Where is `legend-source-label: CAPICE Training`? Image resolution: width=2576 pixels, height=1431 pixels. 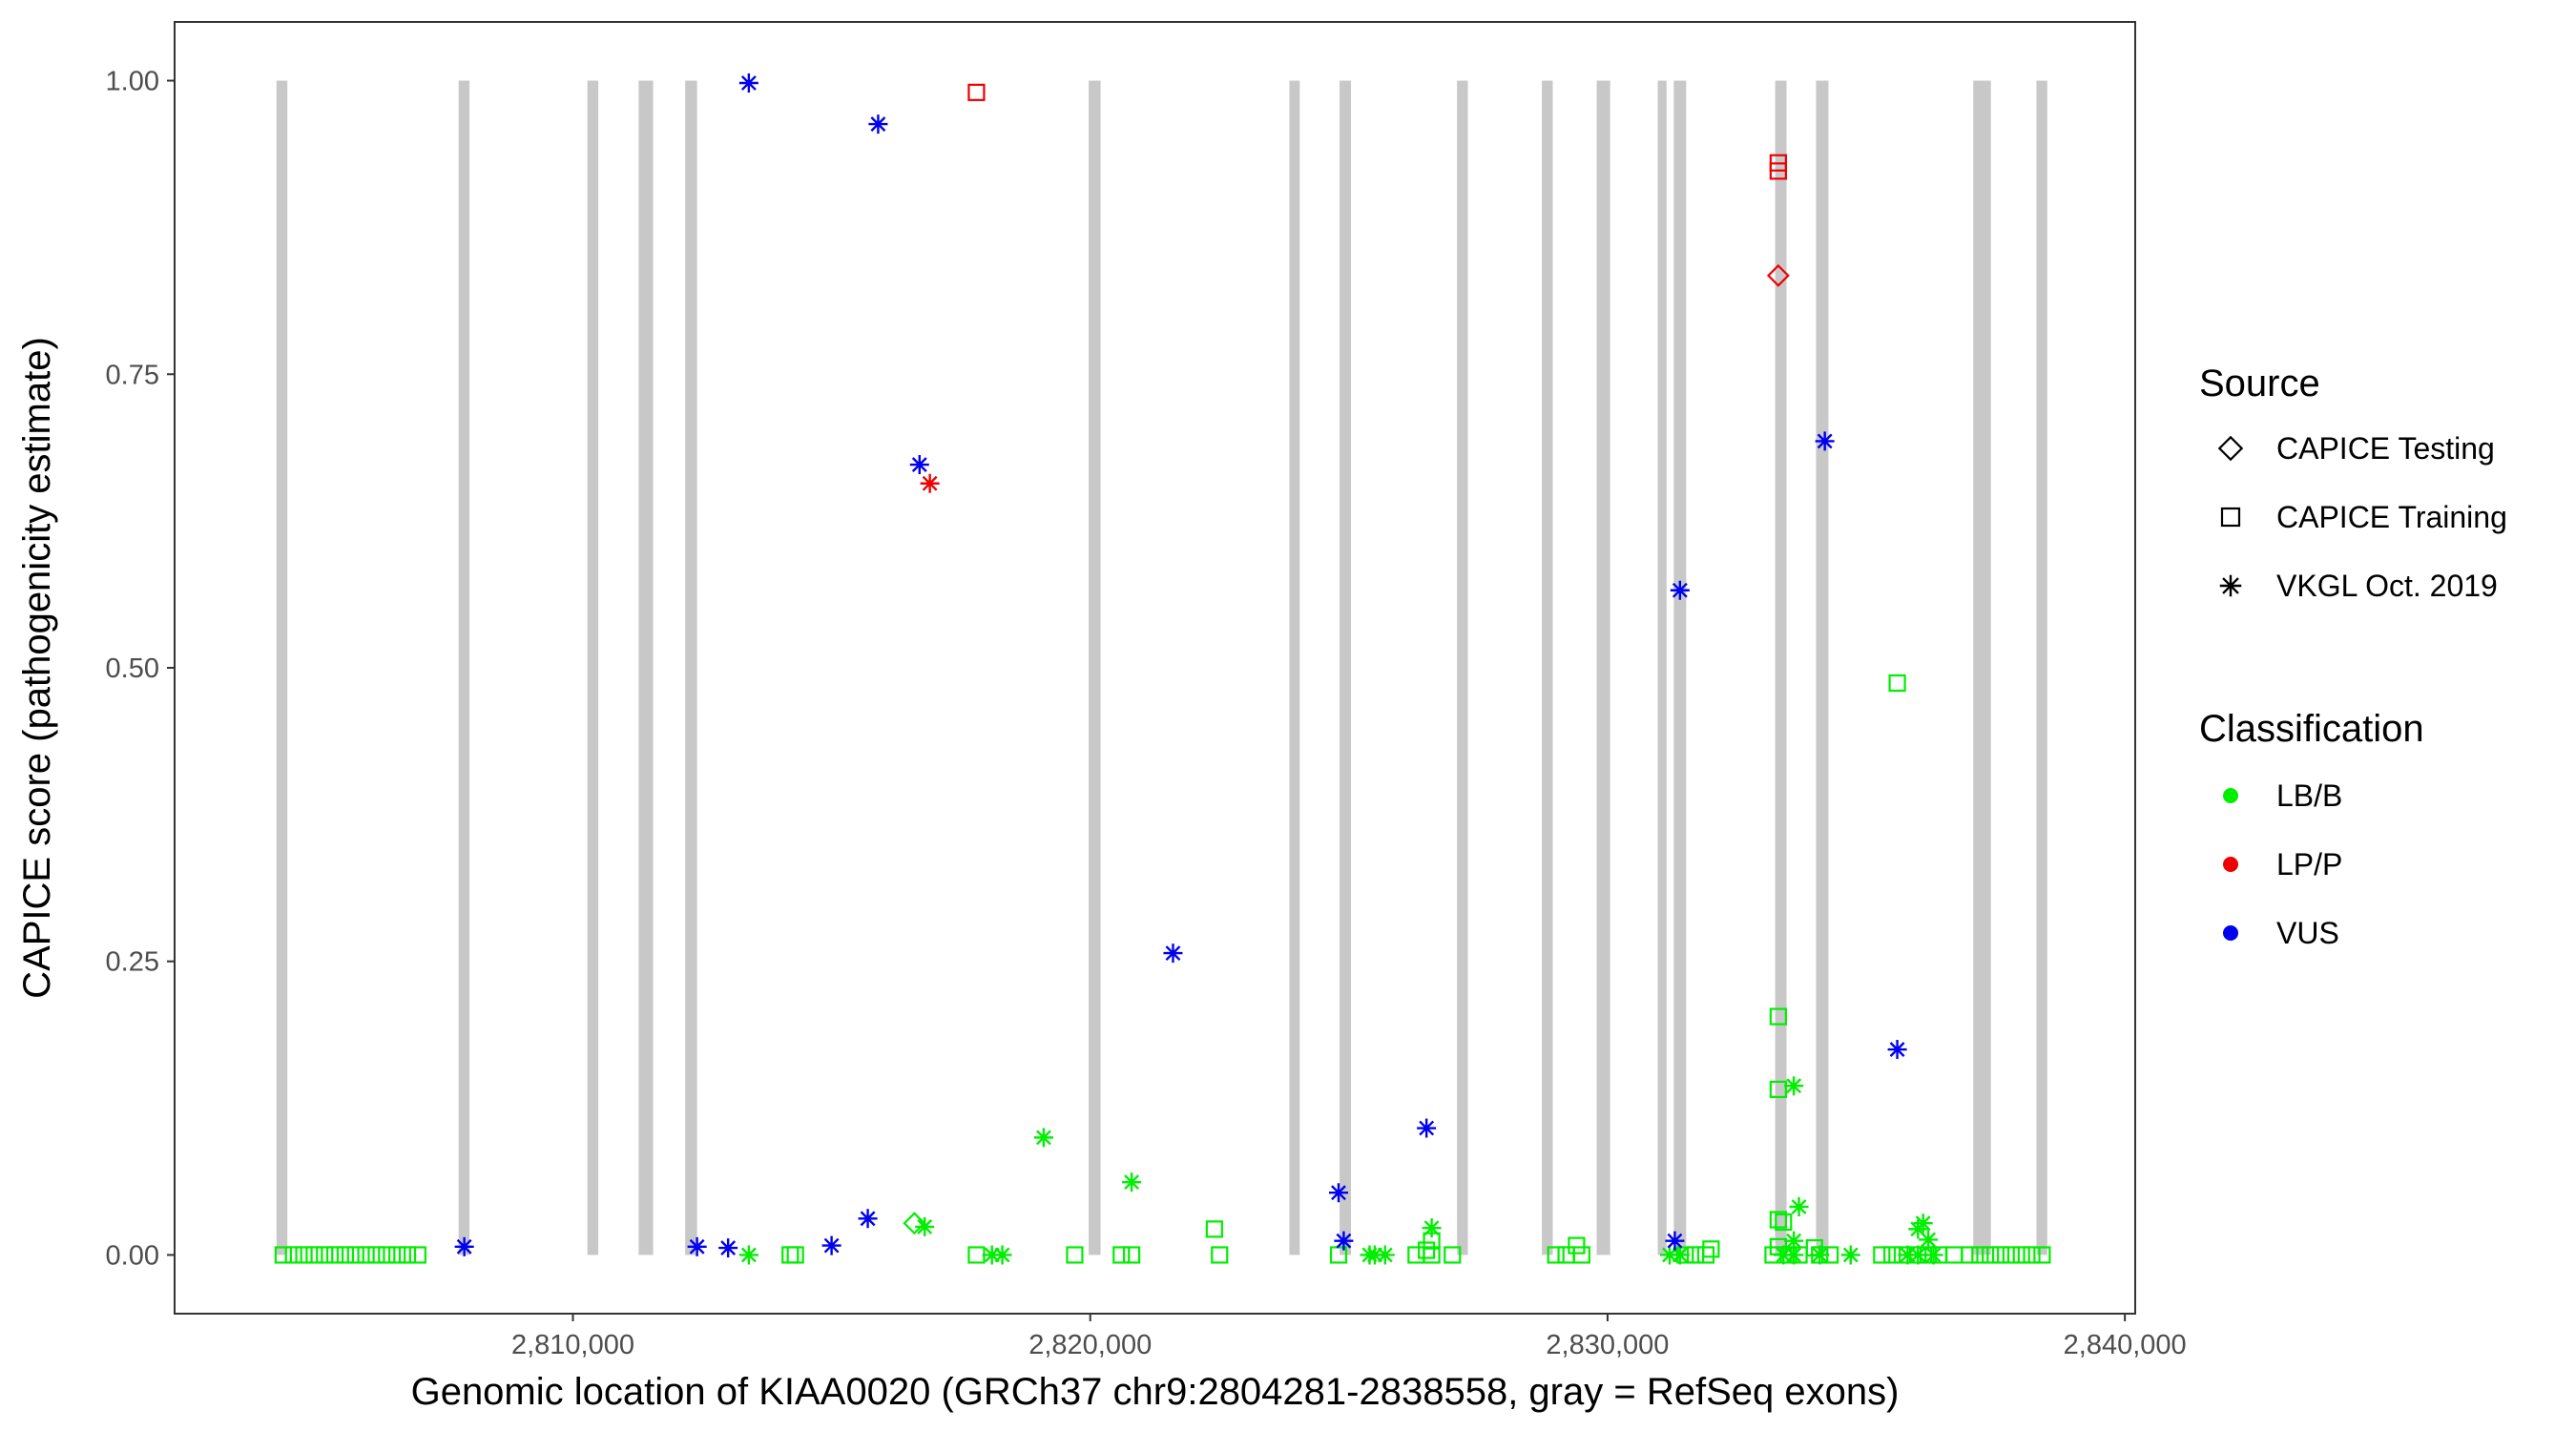
legend-source-label: CAPICE Training is located at coordinates (2391, 517).